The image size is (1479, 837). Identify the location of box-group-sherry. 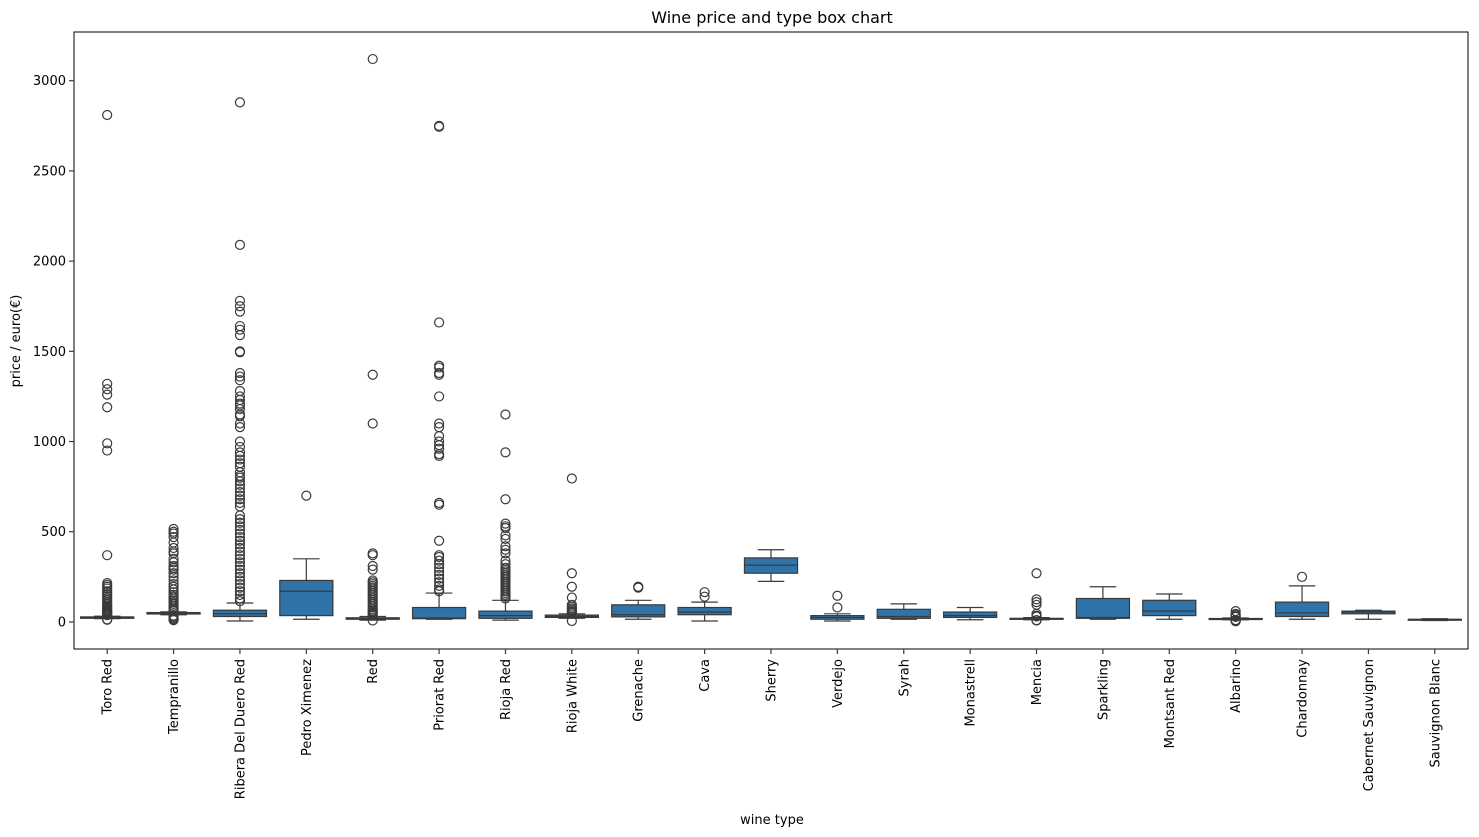
(771, 565).